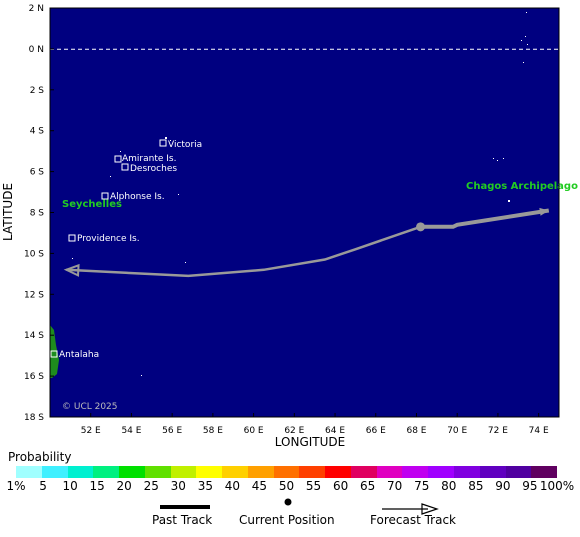 This screenshot has width=580, height=537. Describe the element at coordinates (498, 431) in the screenshot. I see `lon-tick-label: 72 E` at that location.